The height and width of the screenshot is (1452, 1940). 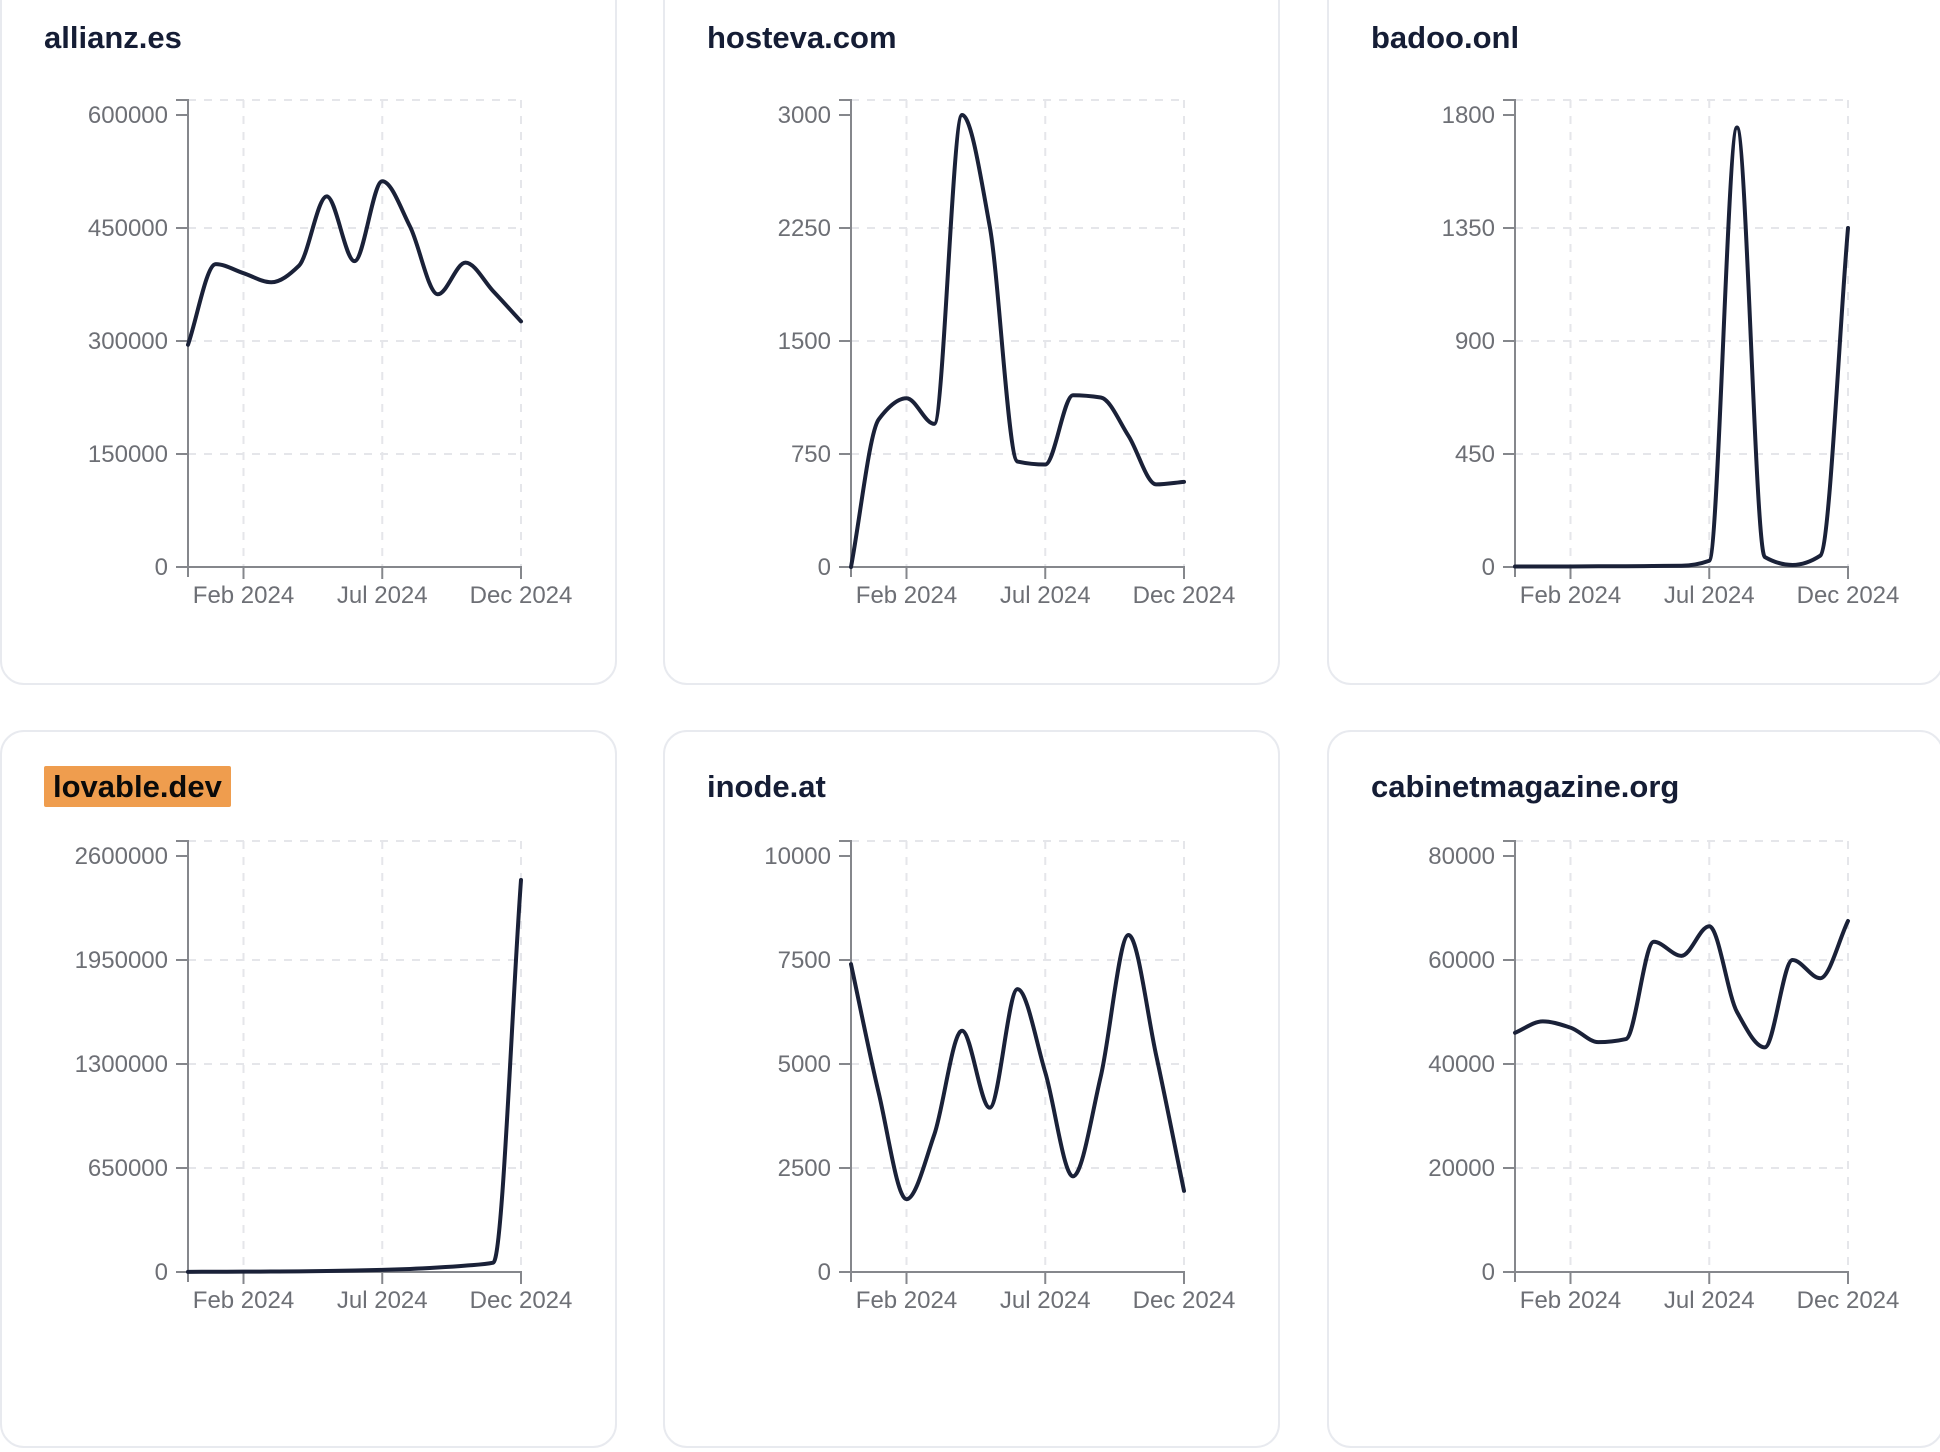 What do you see at coordinates (128, 1168) in the screenshot?
I see `y-tick-label: 650000` at bounding box center [128, 1168].